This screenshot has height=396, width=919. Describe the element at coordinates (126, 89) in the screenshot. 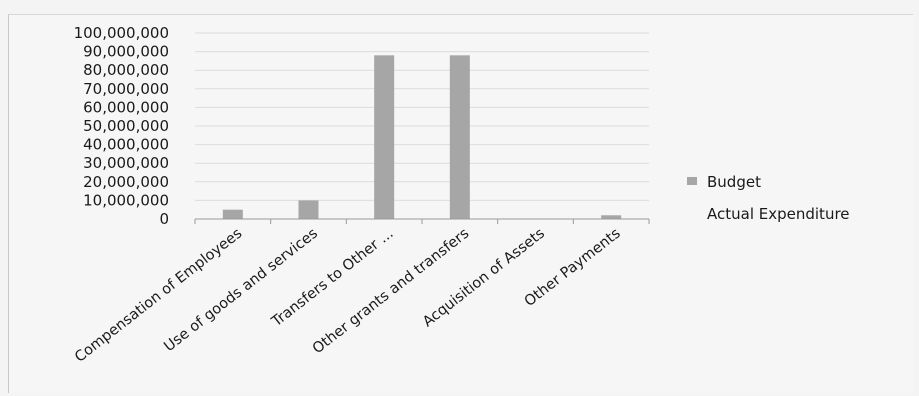

I see `y-tick-label: 70,000,000` at that location.